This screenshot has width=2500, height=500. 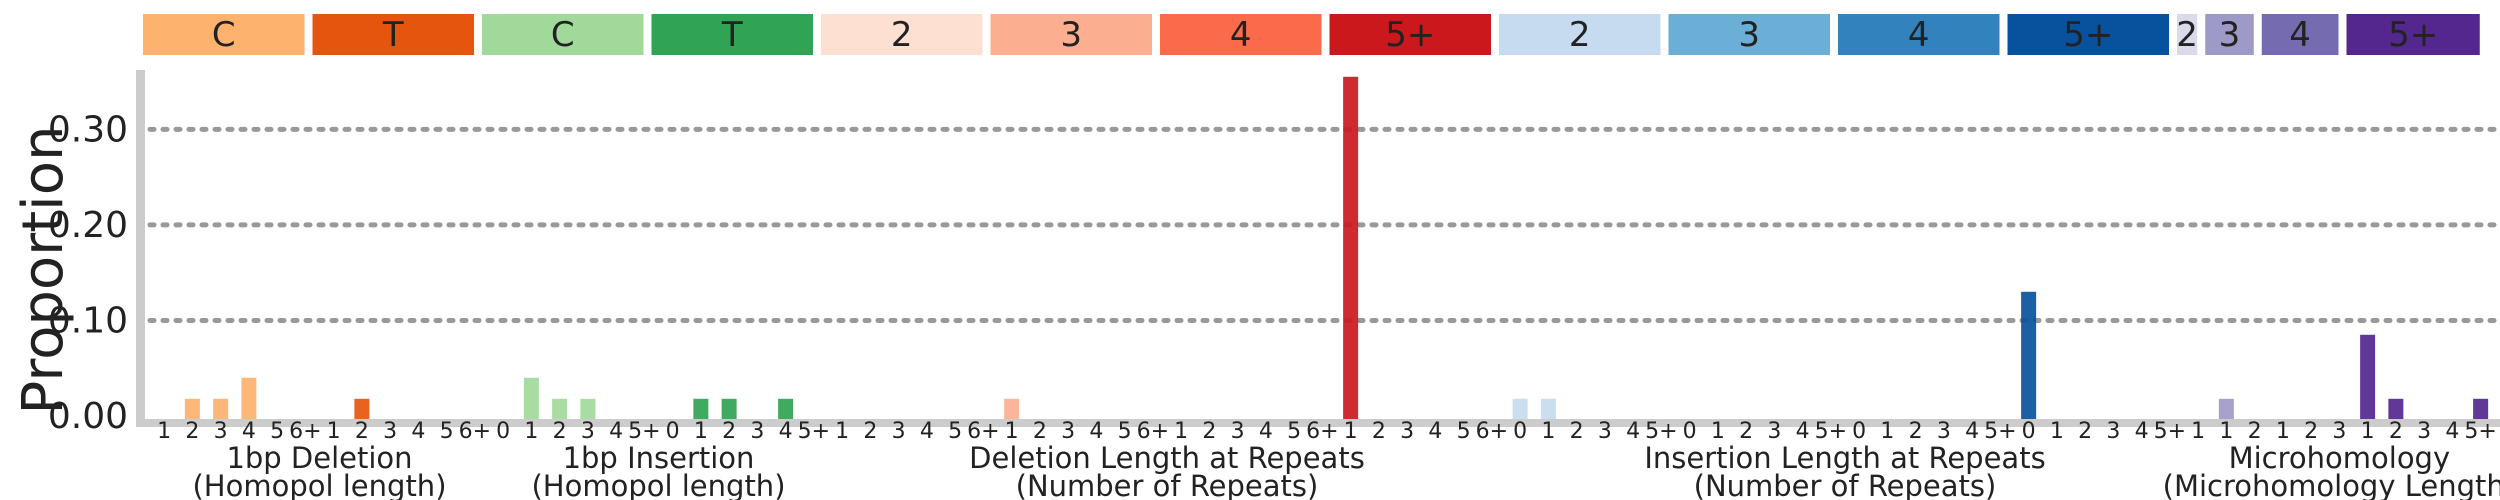 What do you see at coordinates (88, 129) in the screenshot?
I see `y-tick-label: 0.30` at bounding box center [88, 129].